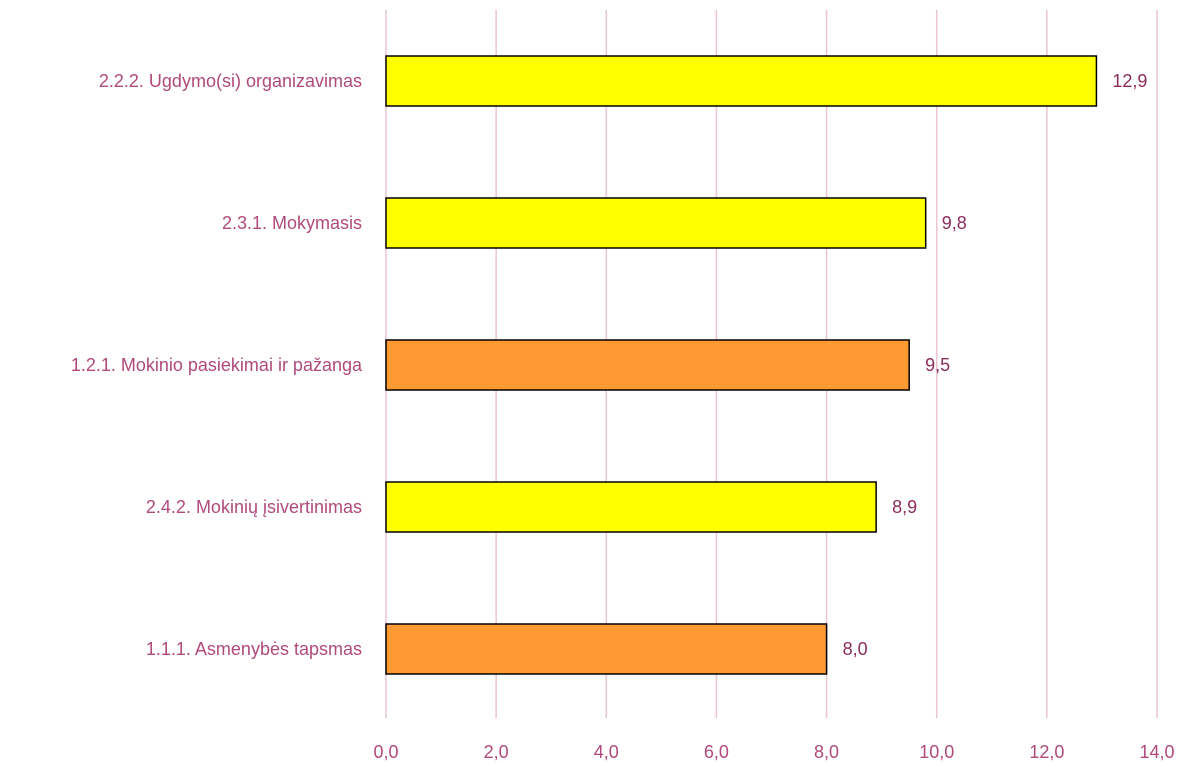 The height and width of the screenshot is (765, 1184). Describe the element at coordinates (1156, 752) in the screenshot. I see `x-tick-label-7: 14,0` at that location.